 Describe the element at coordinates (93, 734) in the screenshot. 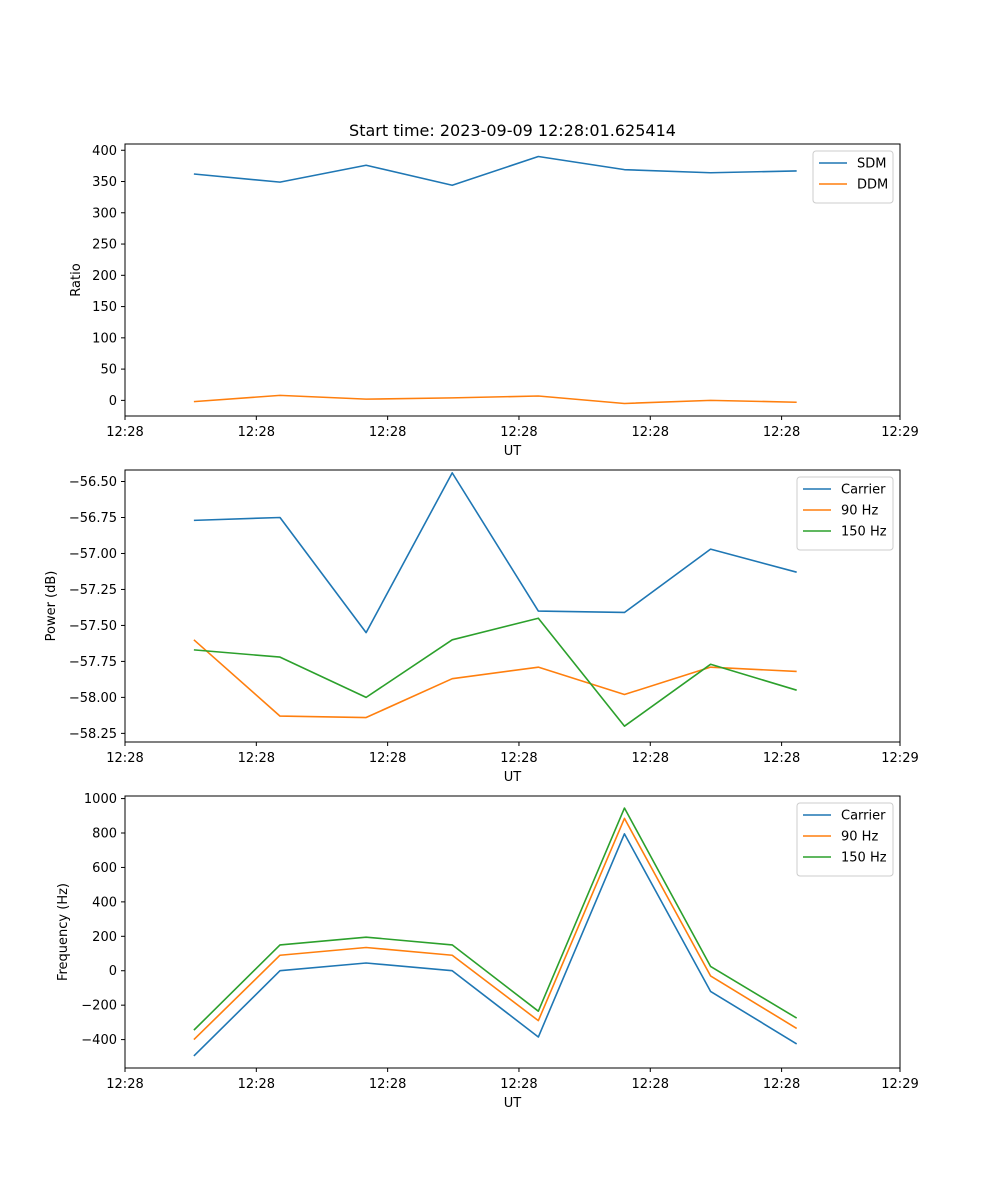

I see `y-tick-label: −58.25` at that location.